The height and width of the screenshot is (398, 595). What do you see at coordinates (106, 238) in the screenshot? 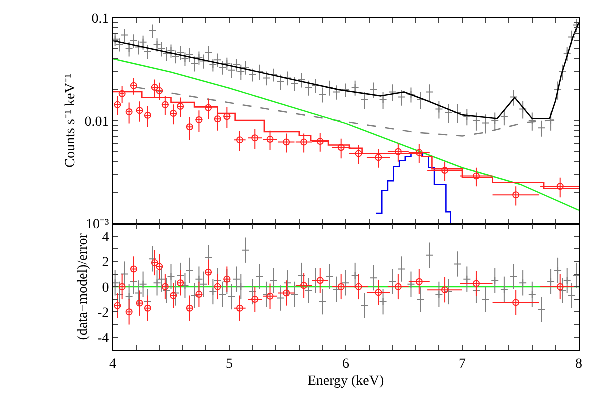
I see `y-tick-label: 4` at bounding box center [106, 238].